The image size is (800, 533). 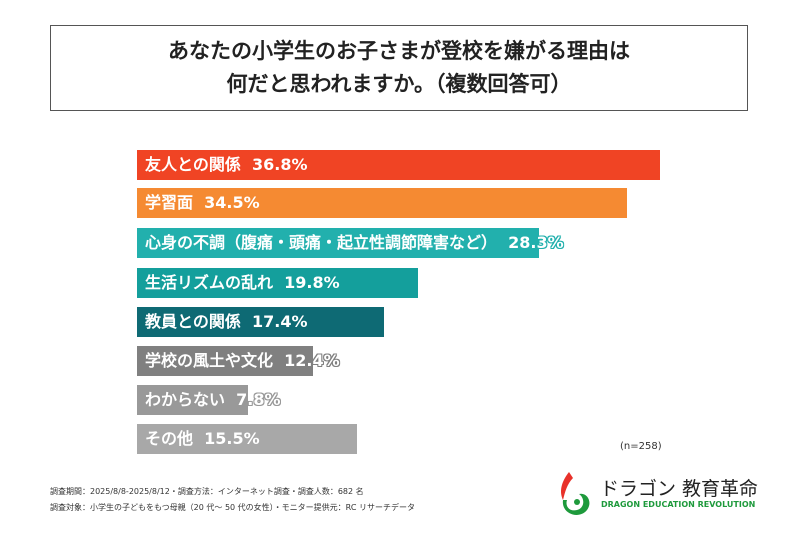 I want to click on bar-label: 学校の風土や文化 12.4%, so click(x=242, y=361).